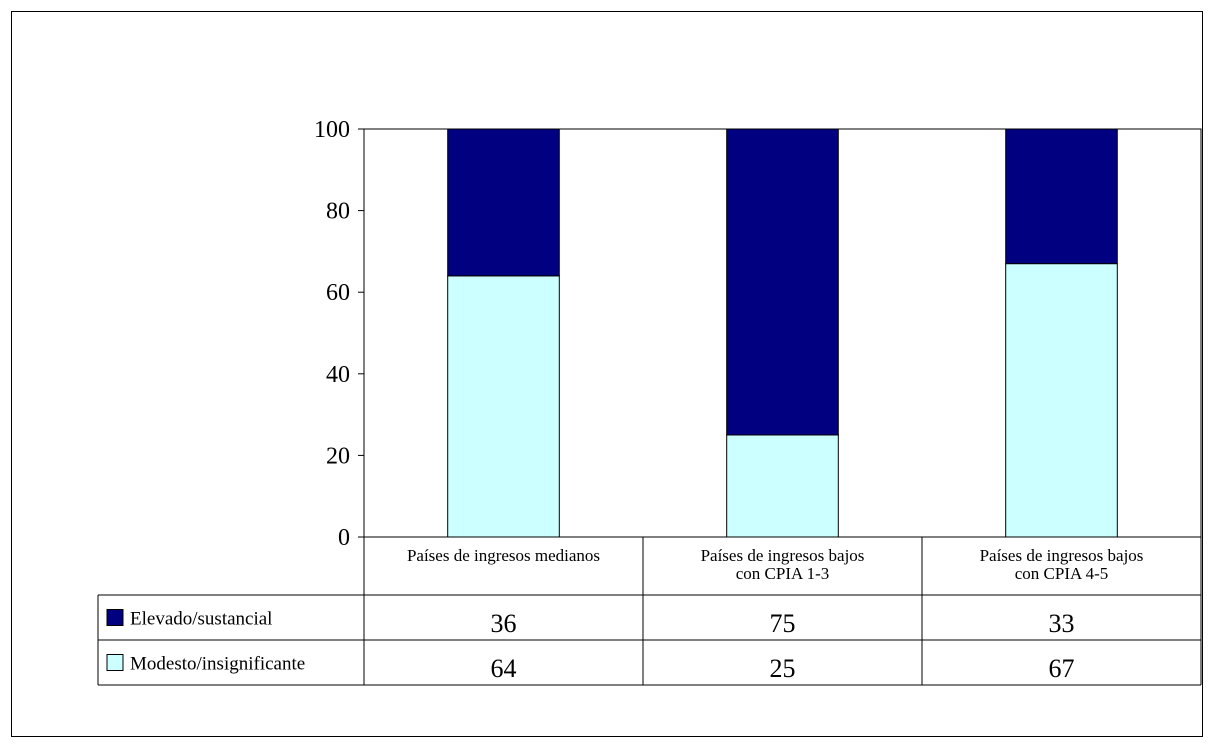 The width and height of the screenshot is (1216, 749). What do you see at coordinates (201, 619) in the screenshot?
I see `legend-label: Elevado/sustancial` at bounding box center [201, 619].